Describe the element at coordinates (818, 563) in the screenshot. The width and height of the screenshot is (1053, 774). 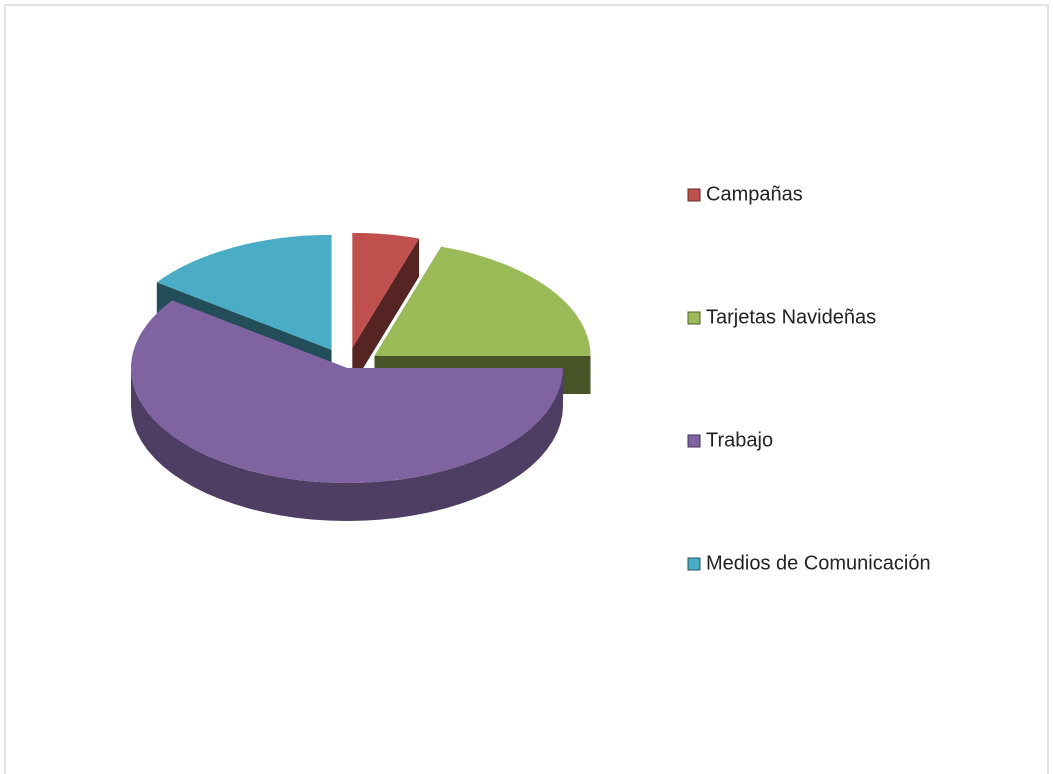
I see `legend-label: Medios de Comunicación` at that location.